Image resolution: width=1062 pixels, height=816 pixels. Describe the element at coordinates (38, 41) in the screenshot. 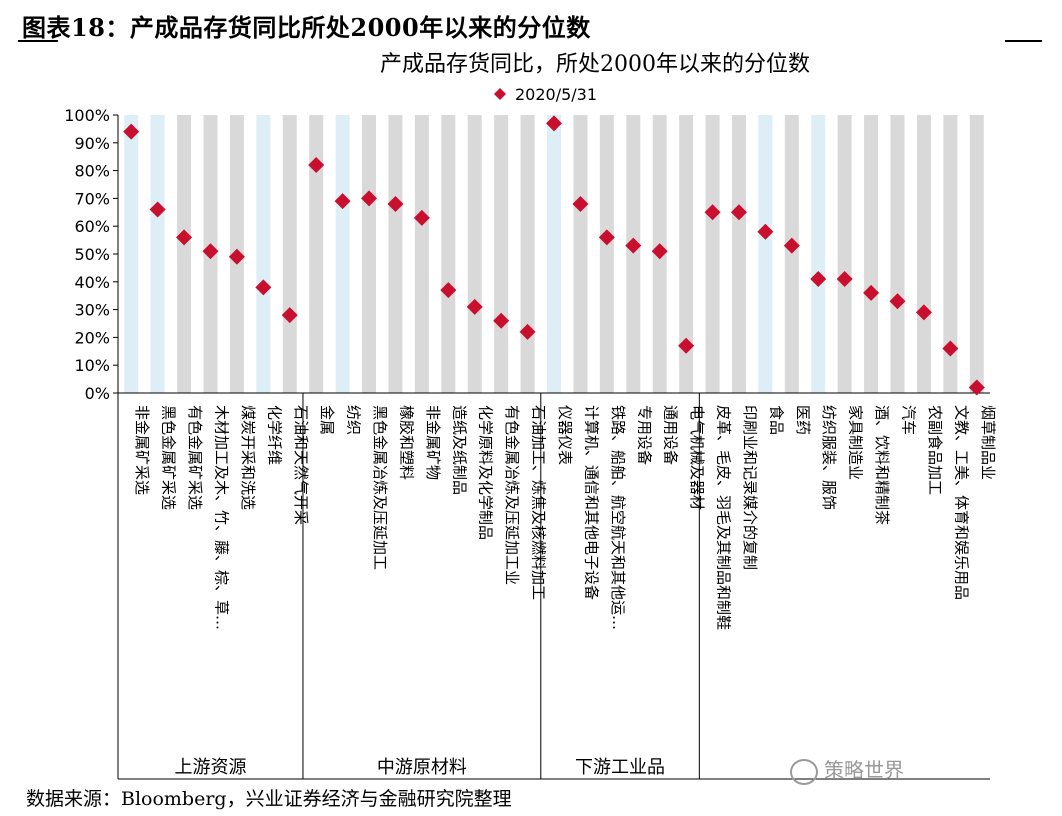

I see `title-rule-left` at that location.